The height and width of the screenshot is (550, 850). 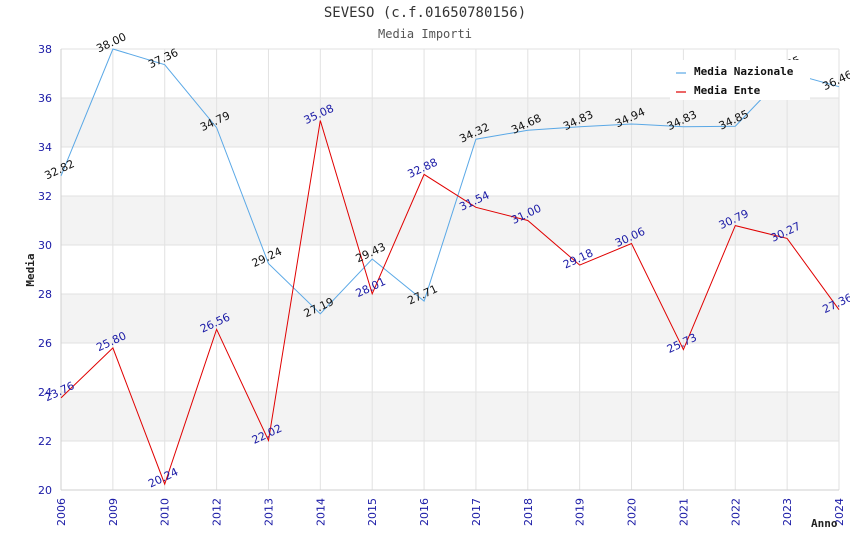 I want to click on legend-label-media-nazionale: Media Nazionale, so click(x=744, y=71).